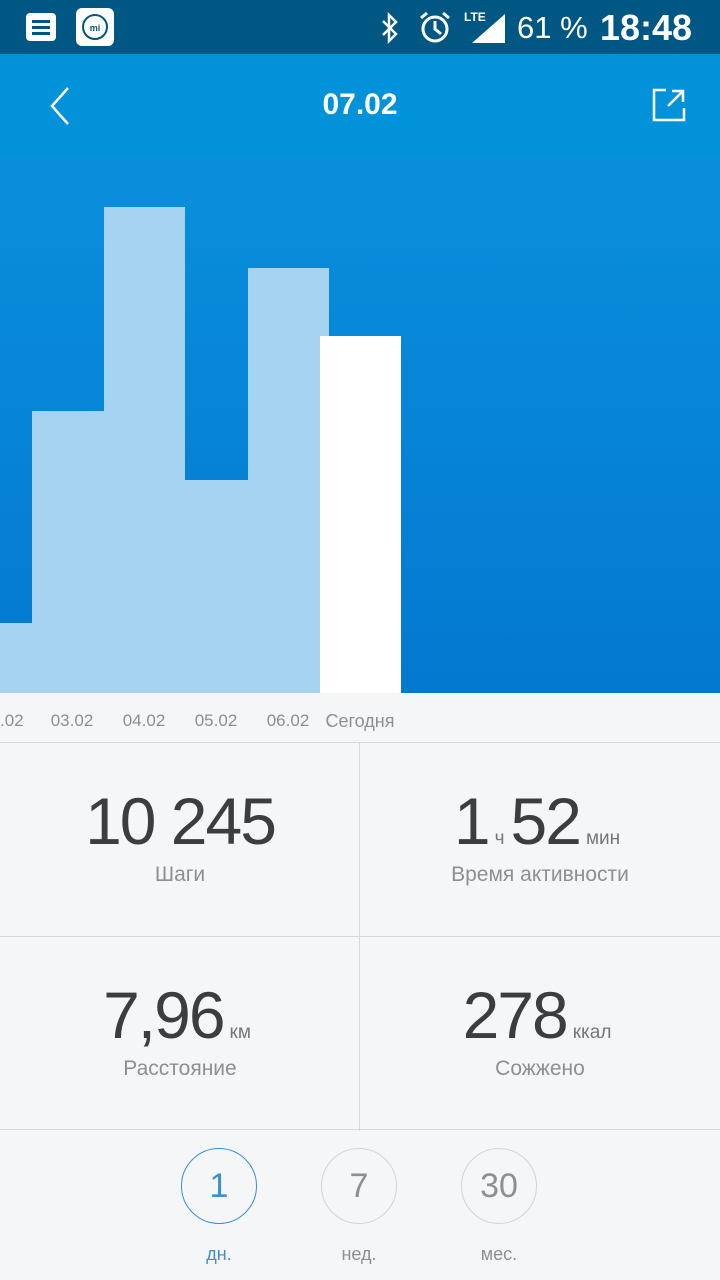  I want to click on calories-value: 278, so click(515, 1015).